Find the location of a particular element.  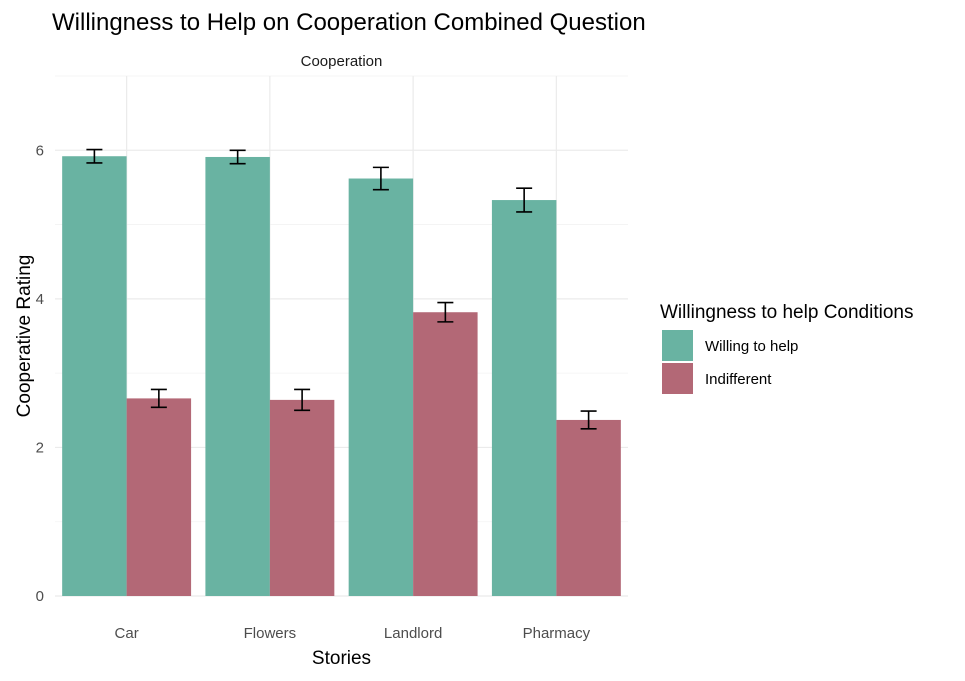

y-tick-label: 6 is located at coordinates (40, 150).